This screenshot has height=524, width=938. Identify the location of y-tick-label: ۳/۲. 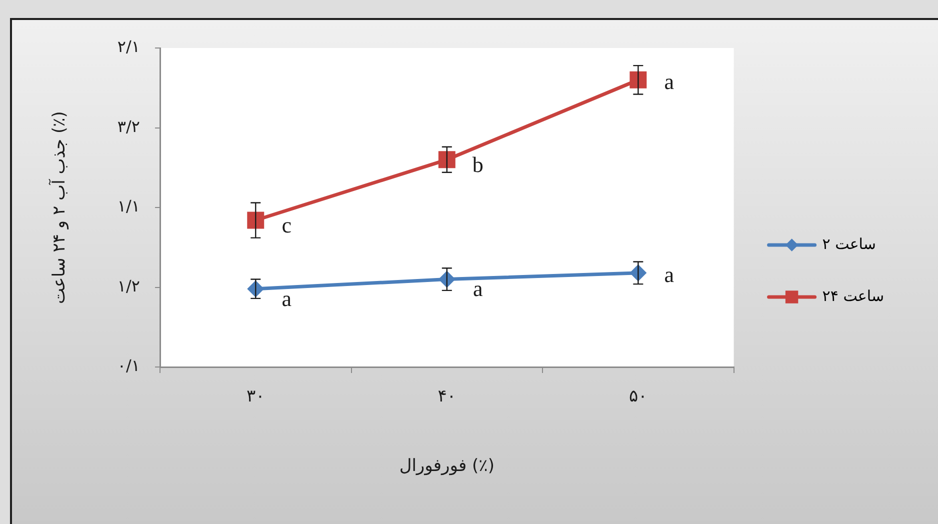
(128, 126).